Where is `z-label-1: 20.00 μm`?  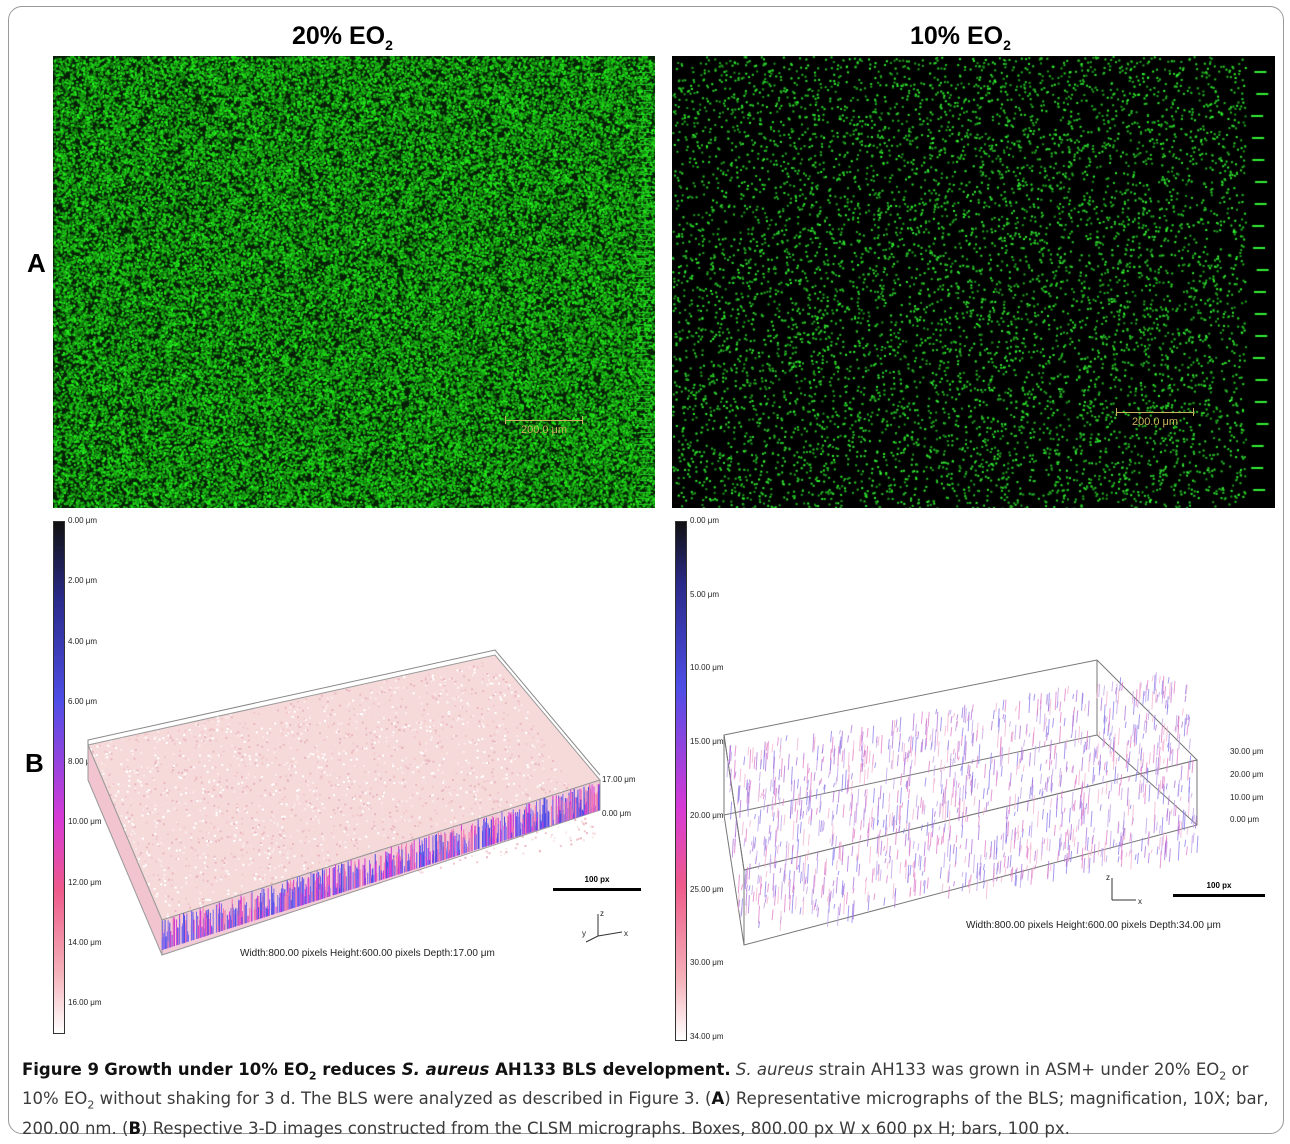
z-label-1: 20.00 μm is located at coordinates (1247, 774).